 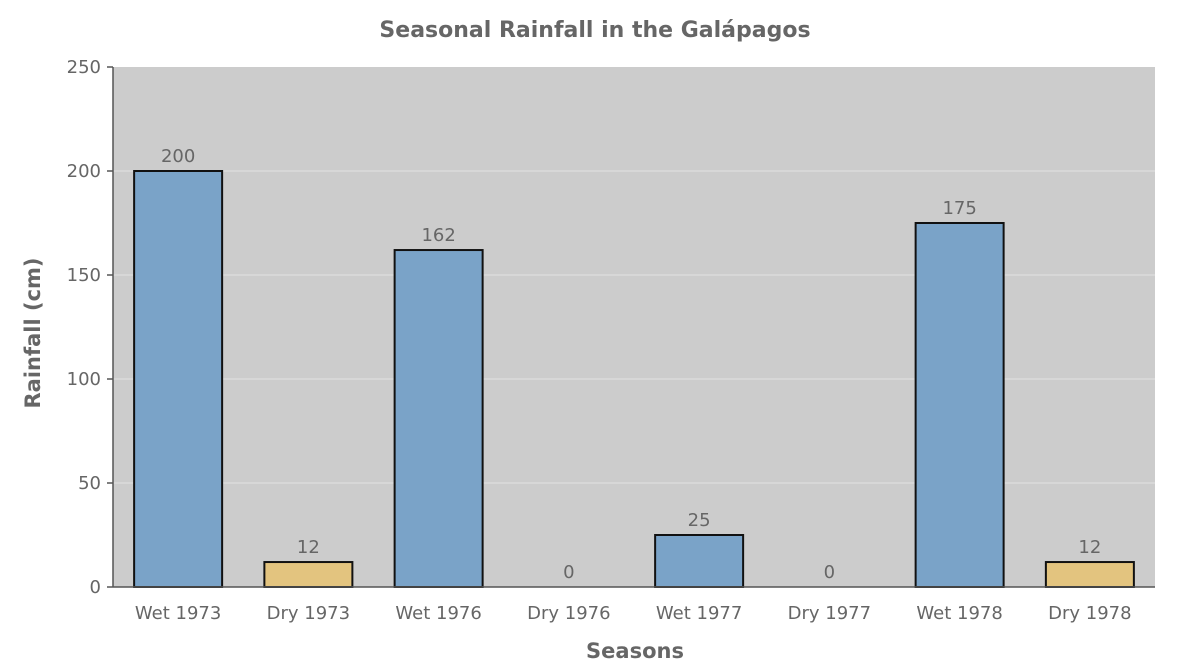 I want to click on y-tick-label: 0, so click(x=95, y=587).